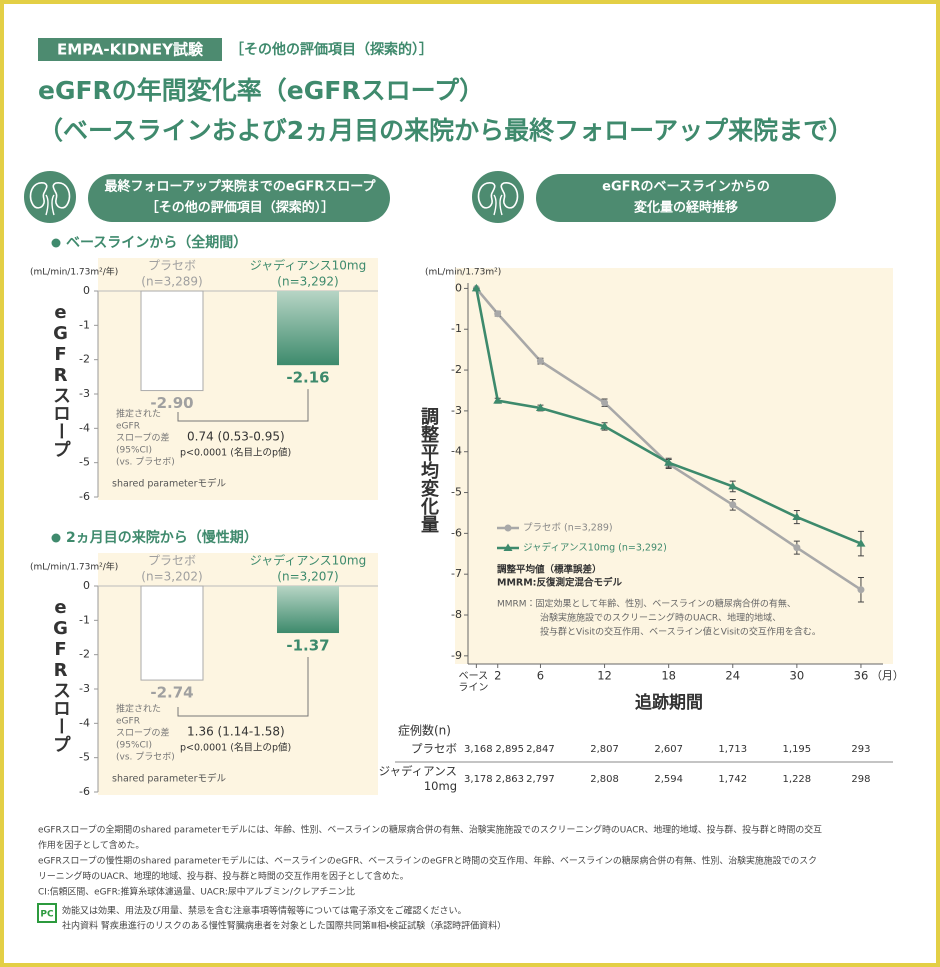  What do you see at coordinates (434, 749) in the screenshot?
I see `row-label: プラセボ` at bounding box center [434, 749].